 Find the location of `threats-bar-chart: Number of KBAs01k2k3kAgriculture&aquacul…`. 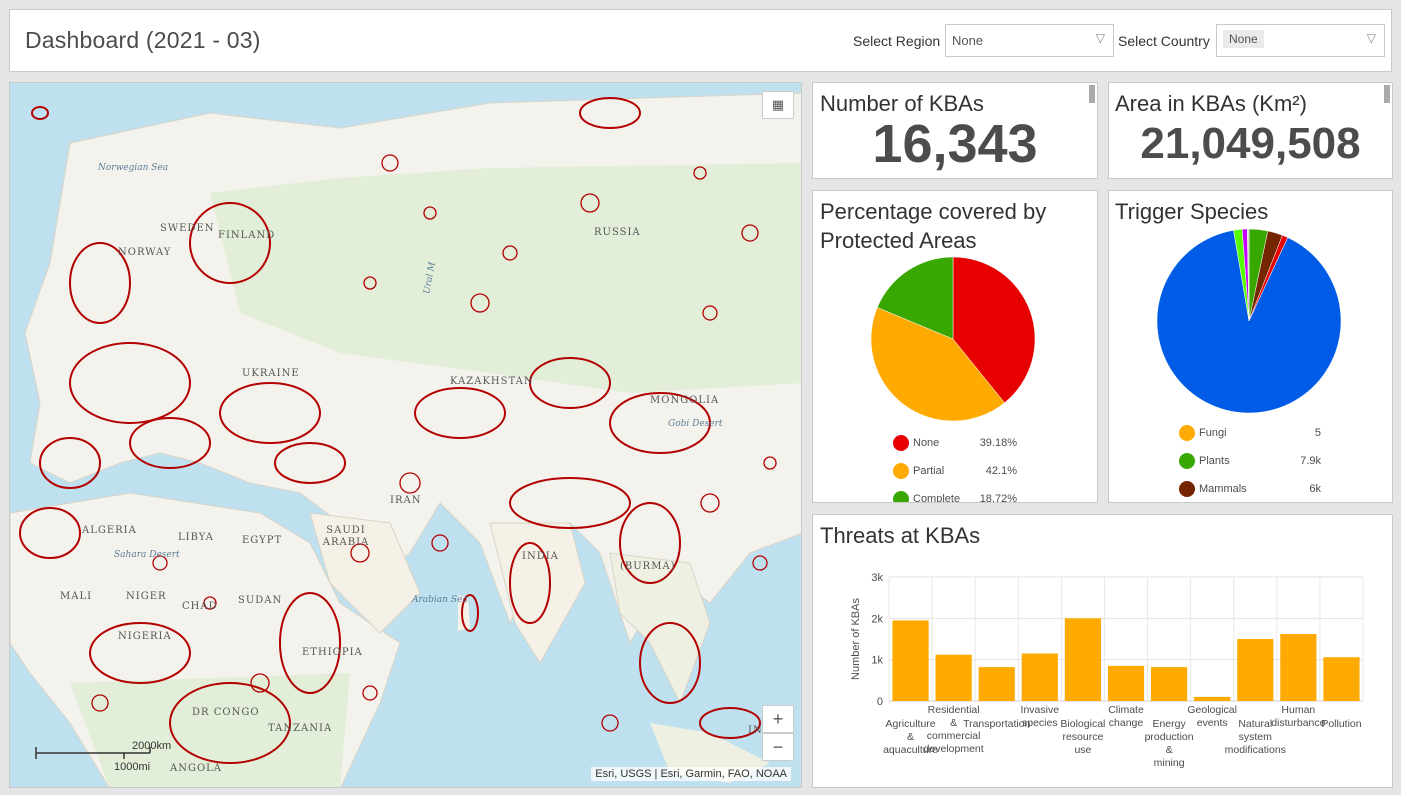

threats-bar-chart: Number of KBAs01k2k3kAgriculture&aquacul… is located at coordinates (1103, 651).